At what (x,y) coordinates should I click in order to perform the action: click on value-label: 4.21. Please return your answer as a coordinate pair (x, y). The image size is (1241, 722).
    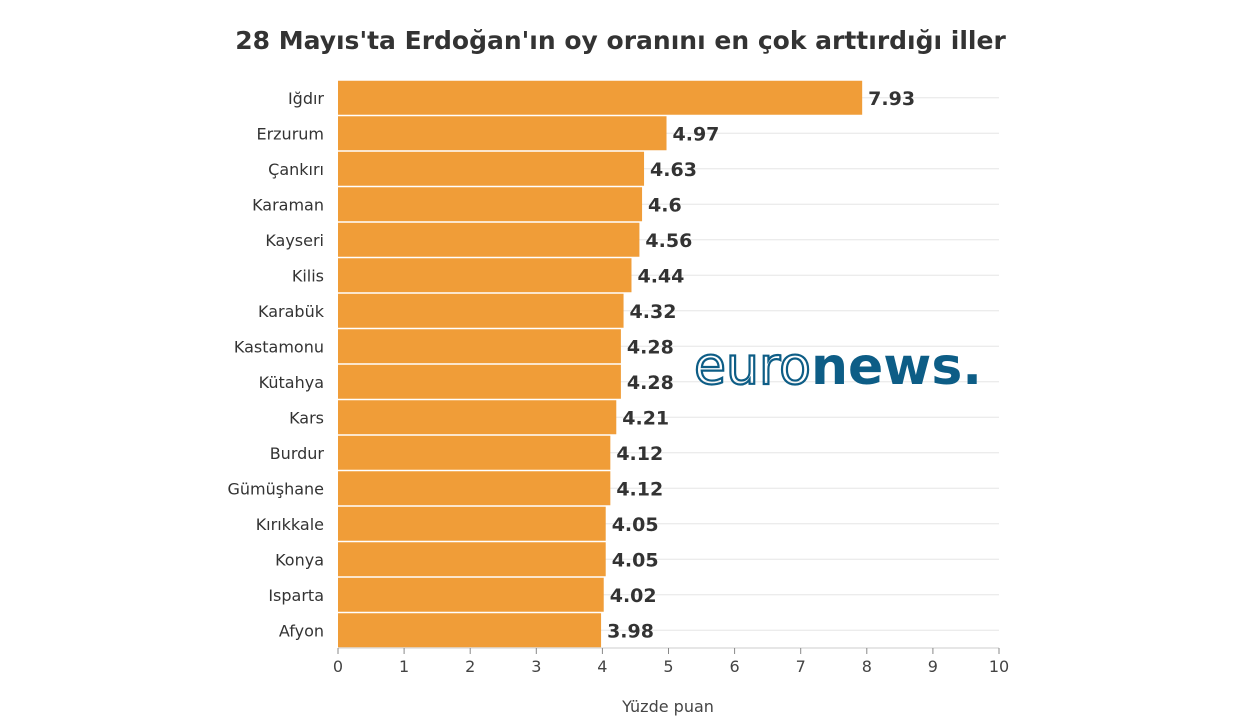
    Looking at the image, I should click on (645, 418).